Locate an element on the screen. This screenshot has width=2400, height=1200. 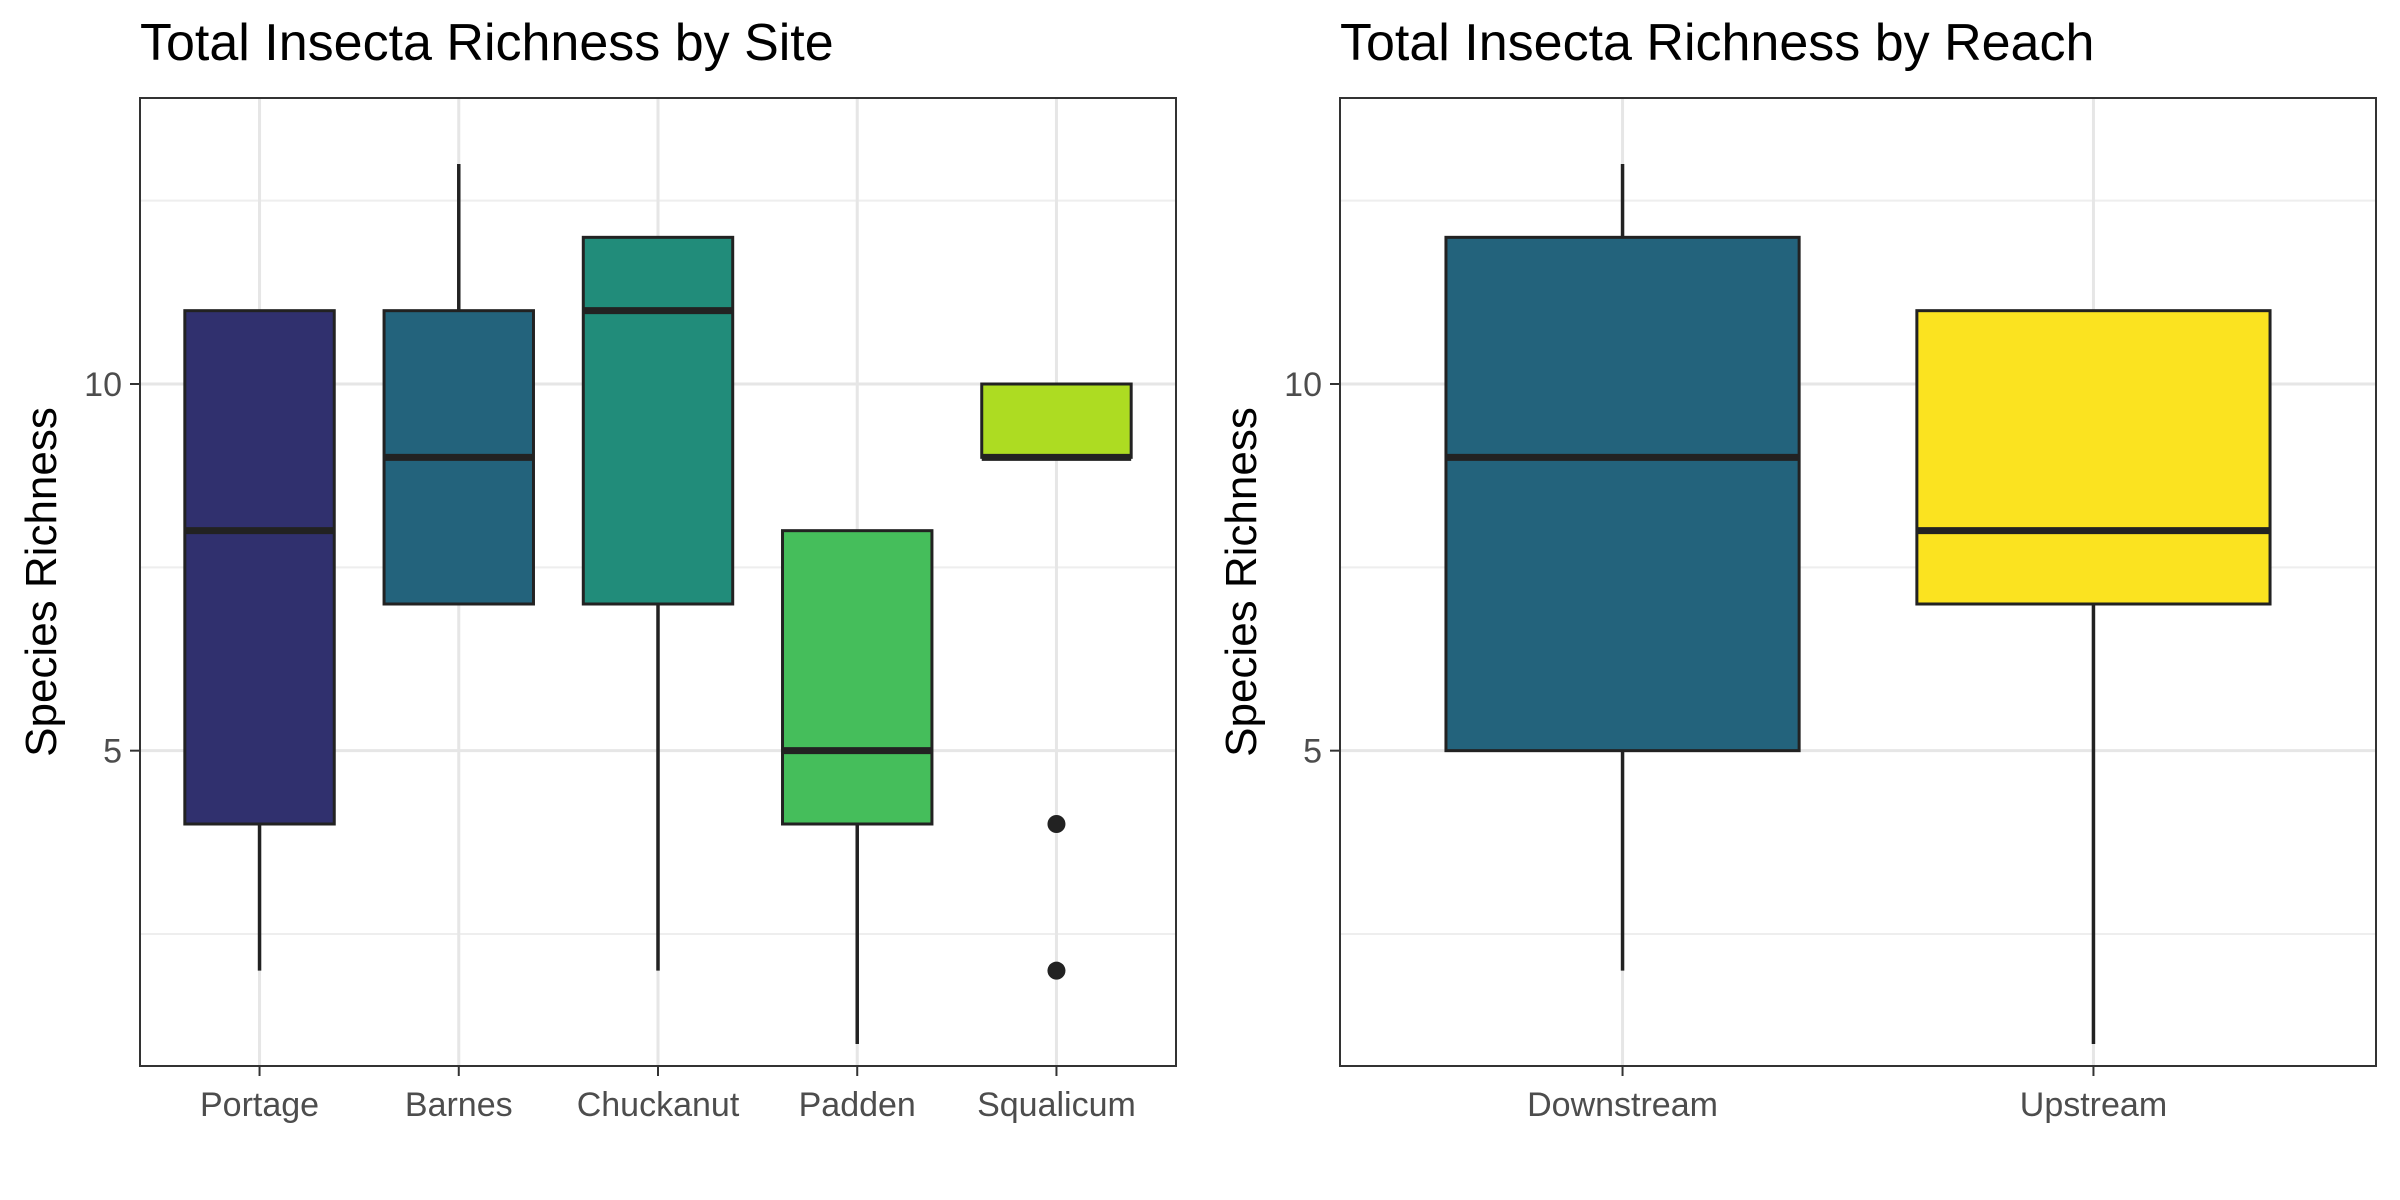
boxplot-padden is located at coordinates (857, 786).